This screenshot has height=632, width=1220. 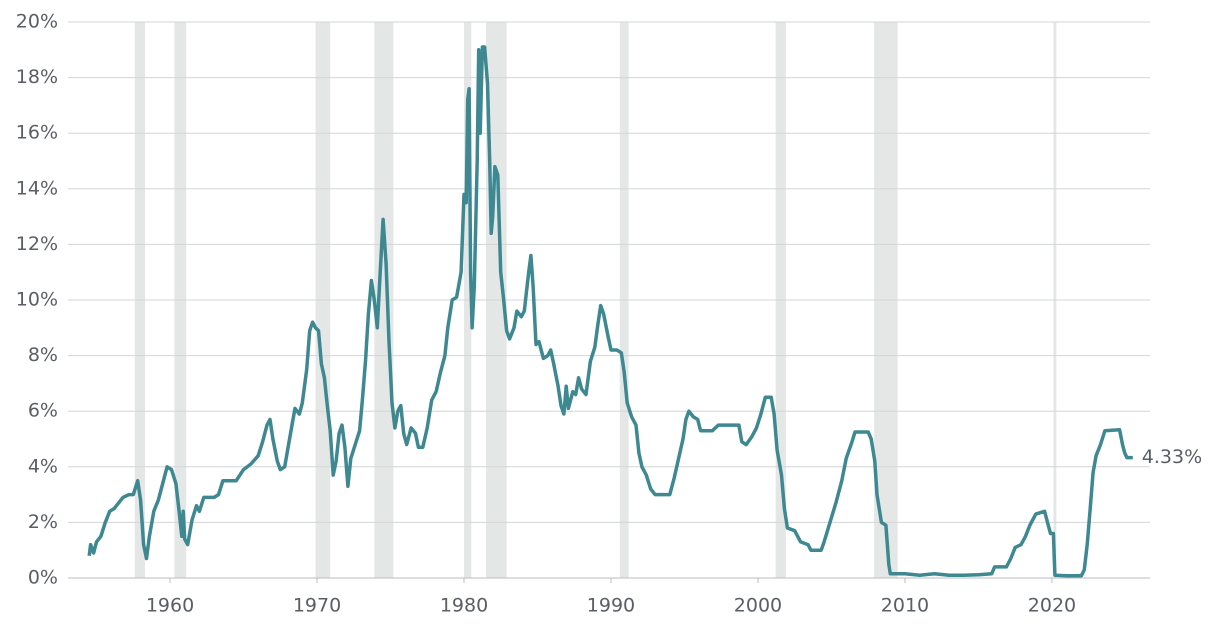 What do you see at coordinates (464, 606) in the screenshot?
I see `x-tick-label: 1980` at bounding box center [464, 606].